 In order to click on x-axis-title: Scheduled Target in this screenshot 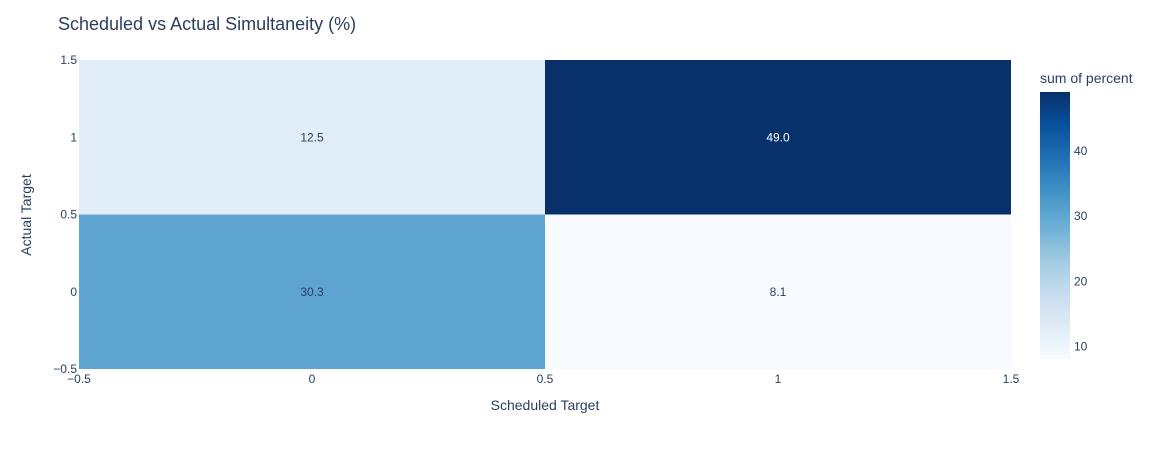, I will do `click(545, 405)`.